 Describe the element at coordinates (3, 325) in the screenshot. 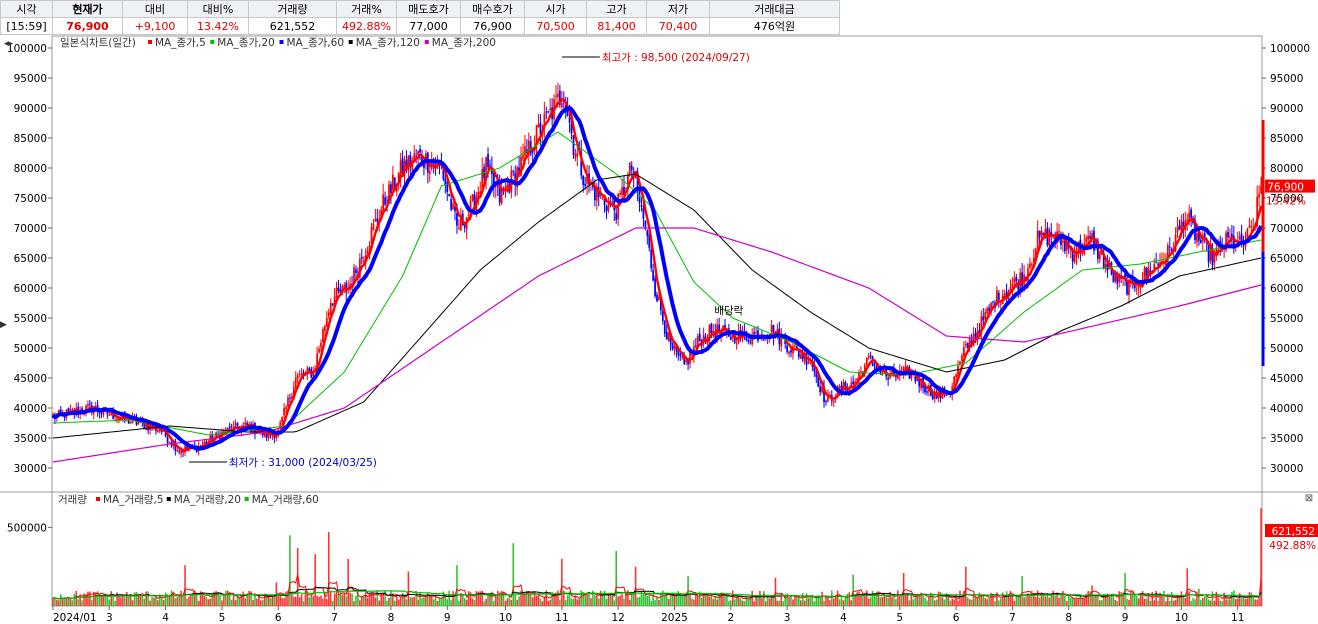

I see `panel-expand-arrow-icon: ▶` at that location.